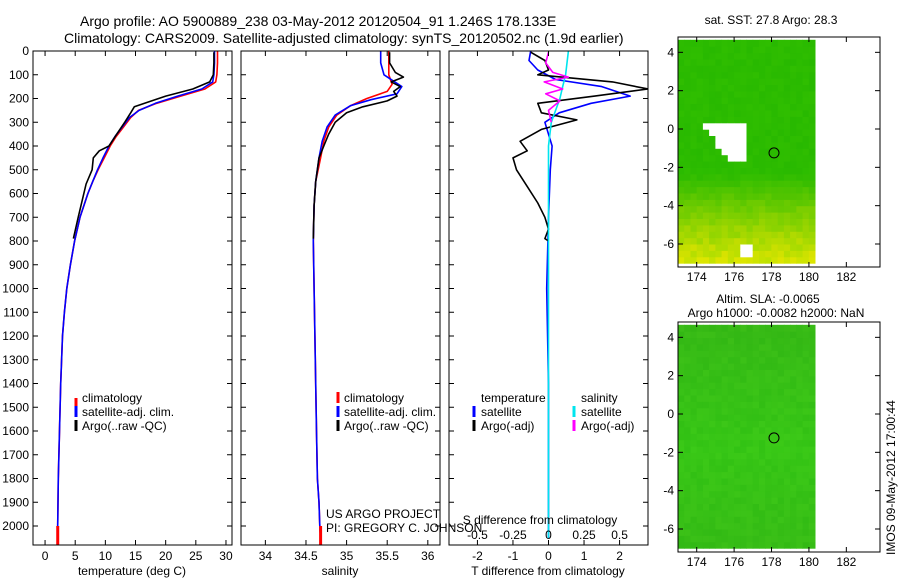  What do you see at coordinates (15, 336) in the screenshot?
I see `y-tick-label: 1200` at bounding box center [15, 336].